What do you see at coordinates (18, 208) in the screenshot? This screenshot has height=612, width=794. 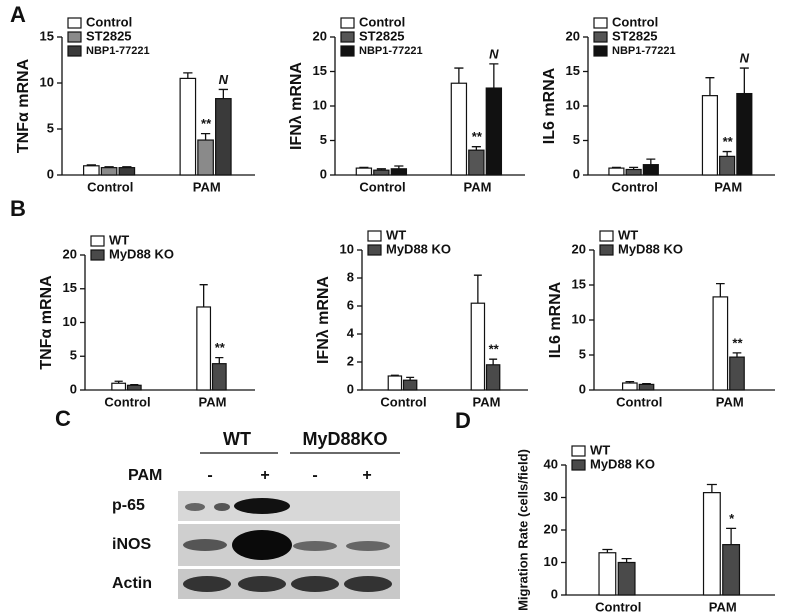 I see `panel-label: B` at bounding box center [18, 208].